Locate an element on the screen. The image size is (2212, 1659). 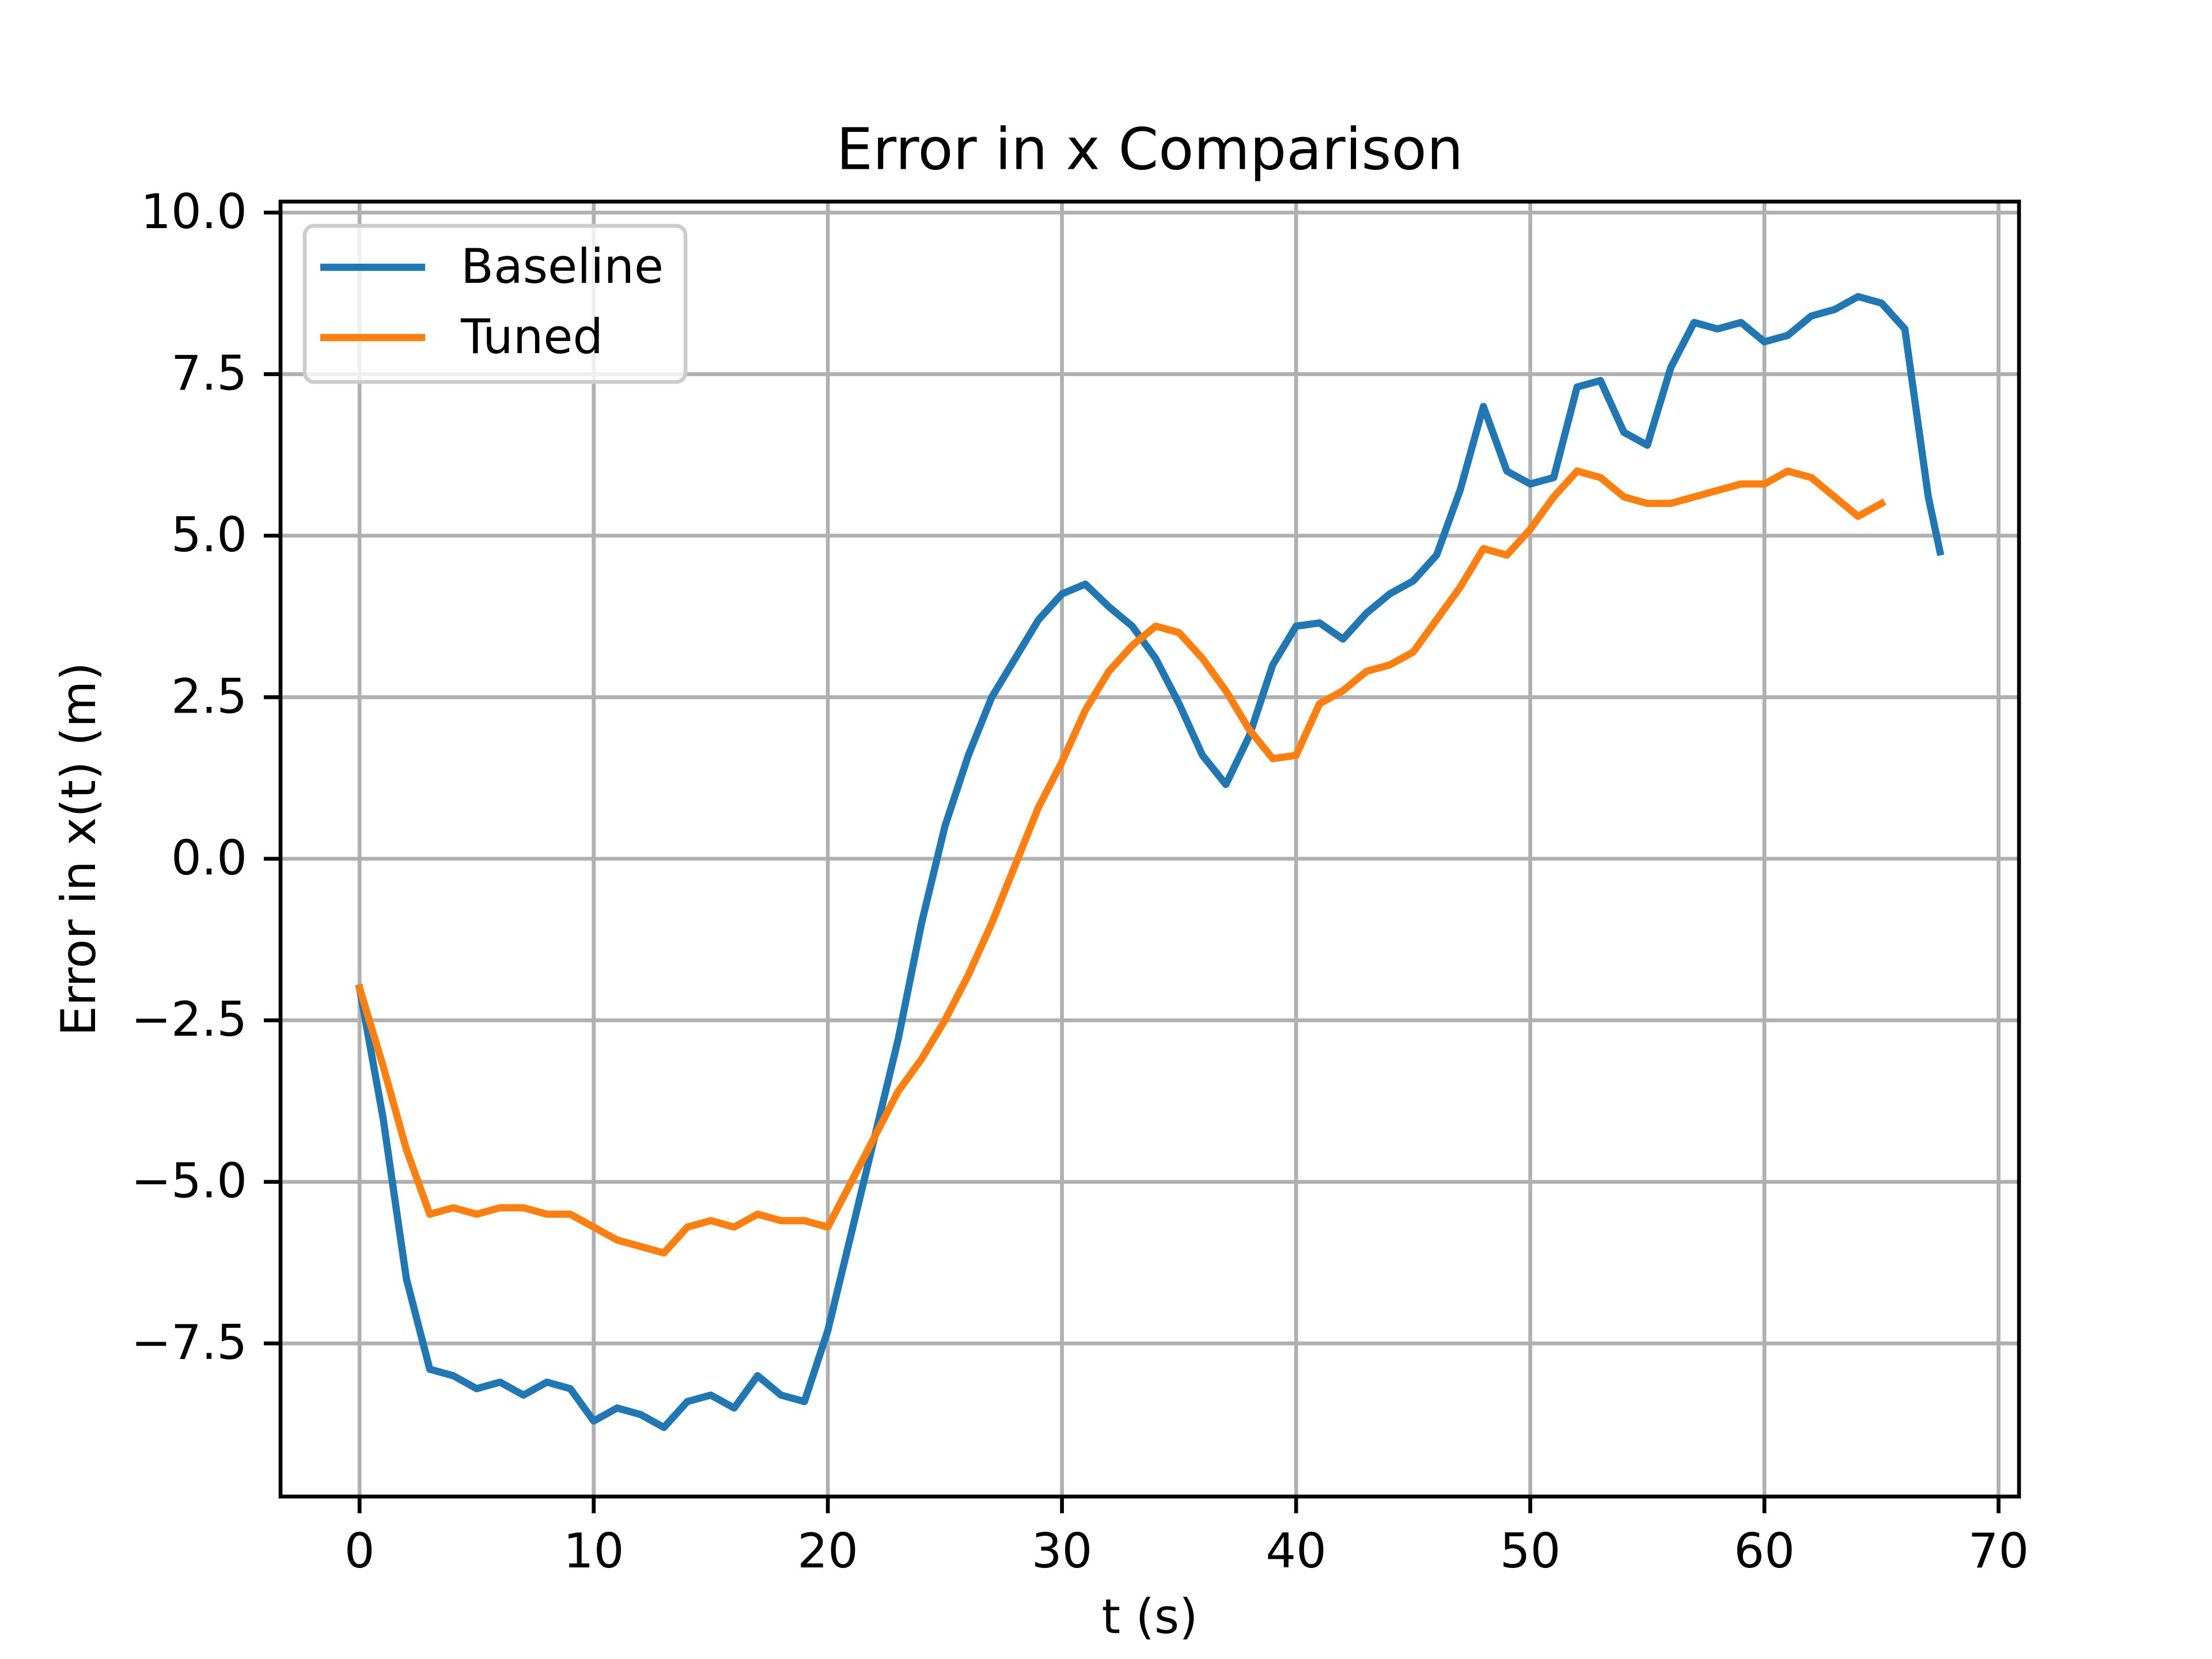
y-tick-label: 2.5 is located at coordinates (209, 696).